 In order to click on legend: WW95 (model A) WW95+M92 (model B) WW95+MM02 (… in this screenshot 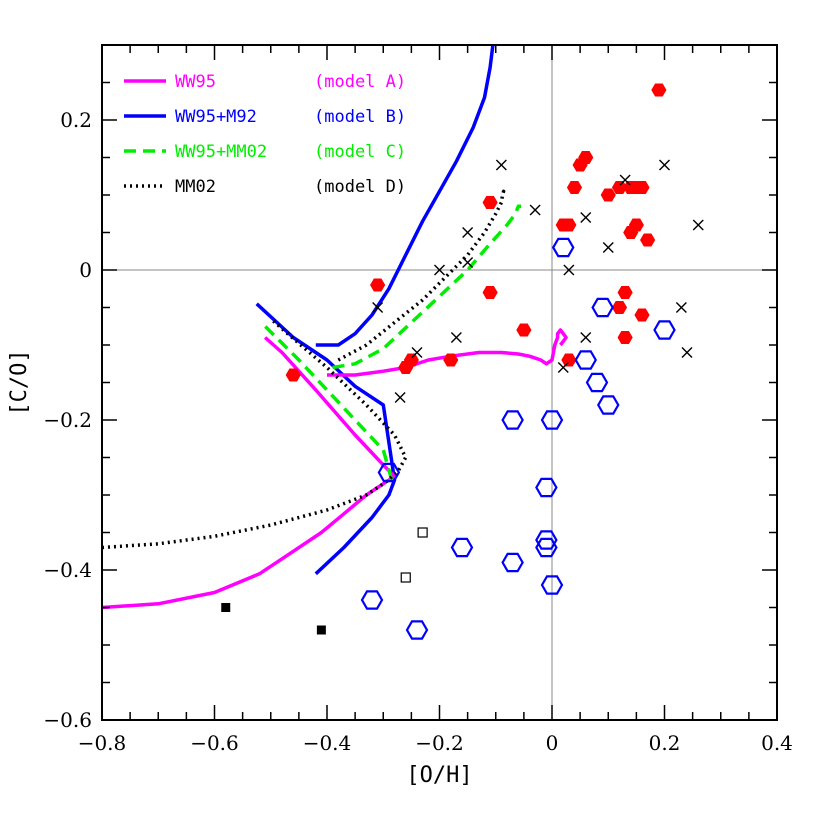, I will do `click(265, 134)`.